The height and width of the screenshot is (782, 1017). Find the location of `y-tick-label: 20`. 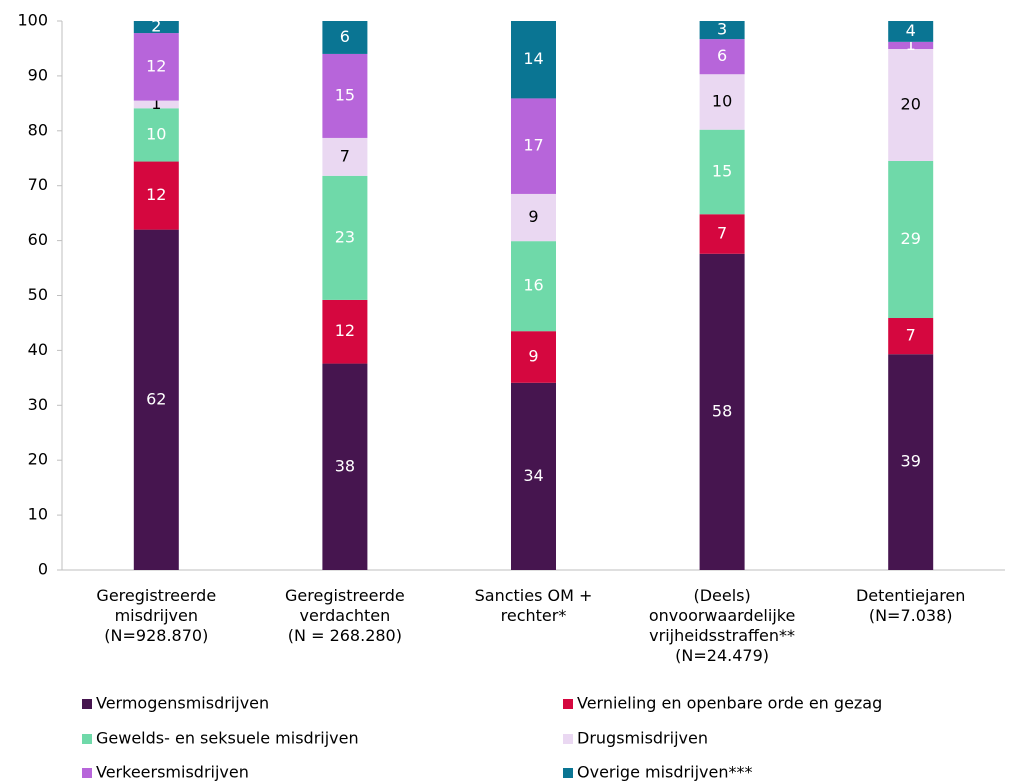

y-tick-label: 20 is located at coordinates (38, 459).